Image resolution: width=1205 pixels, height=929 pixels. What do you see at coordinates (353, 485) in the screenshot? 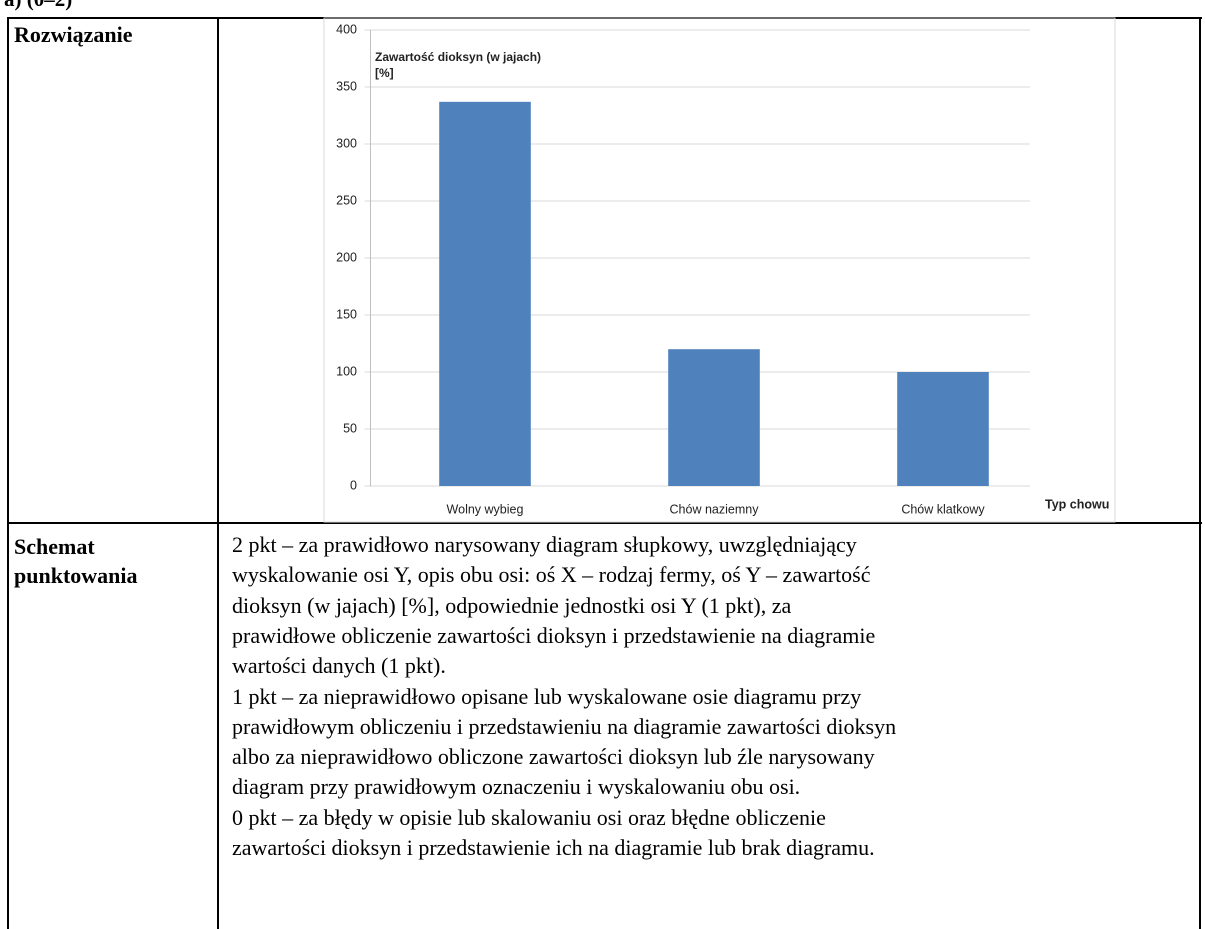
I see `y-tick-label: 0` at bounding box center [353, 485].